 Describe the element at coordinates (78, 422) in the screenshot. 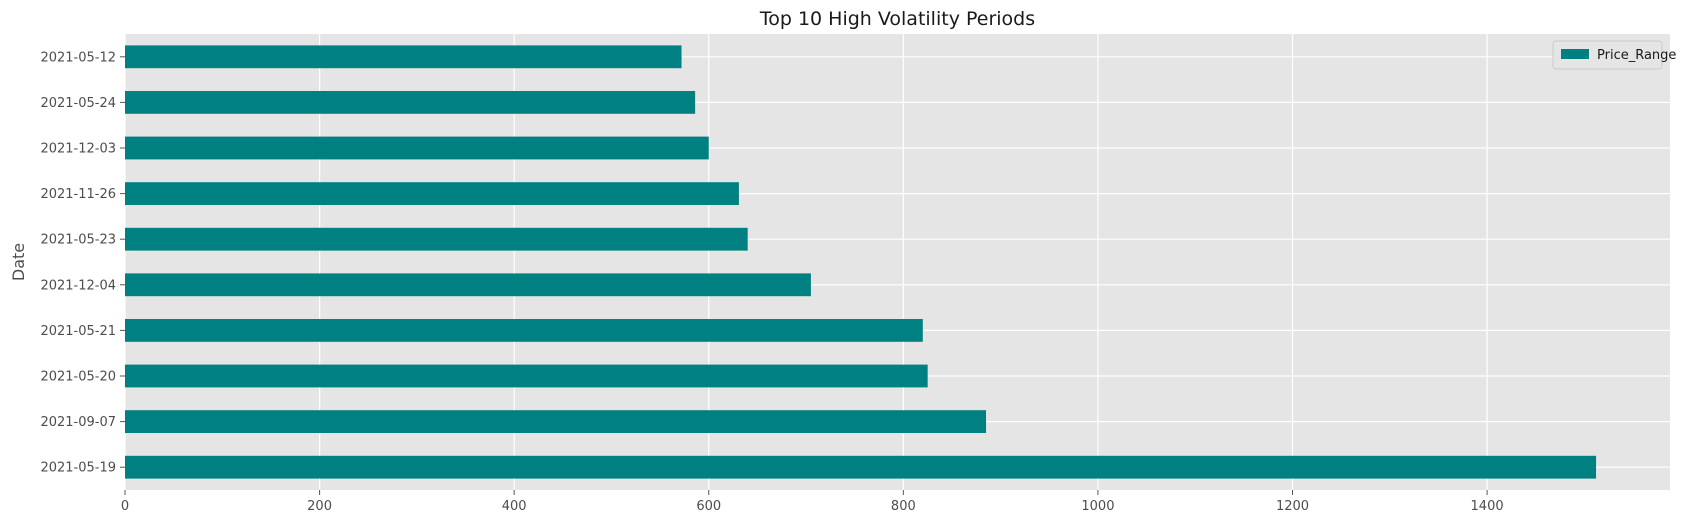

I see `y-tick-label: 2021-09-07` at that location.